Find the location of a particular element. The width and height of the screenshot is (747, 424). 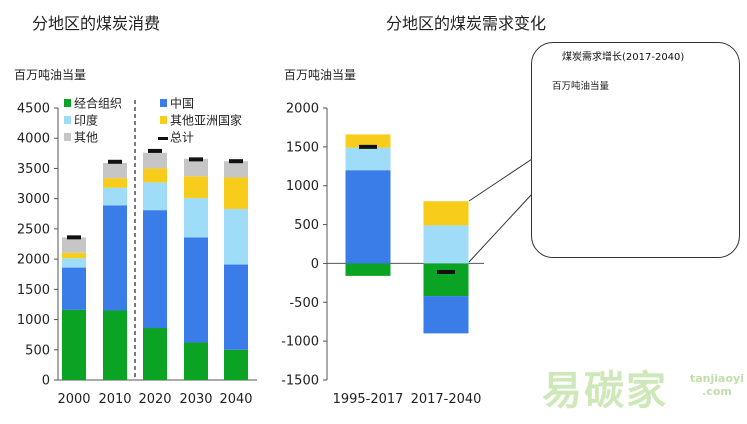

left-bar-其他亚洲国家-2010 is located at coordinates (115, 183).